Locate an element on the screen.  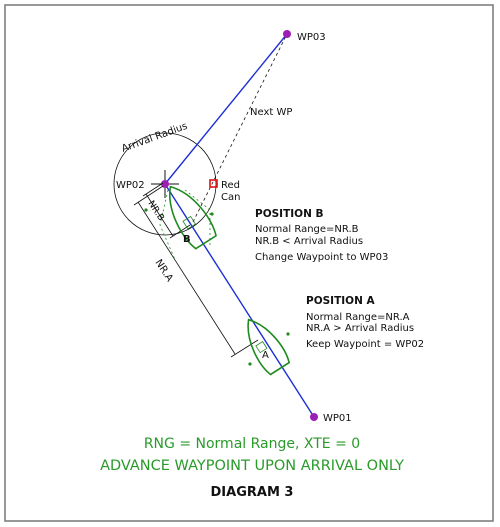
position-b-line1: Normal Range=NR.B is located at coordinates (307, 229).